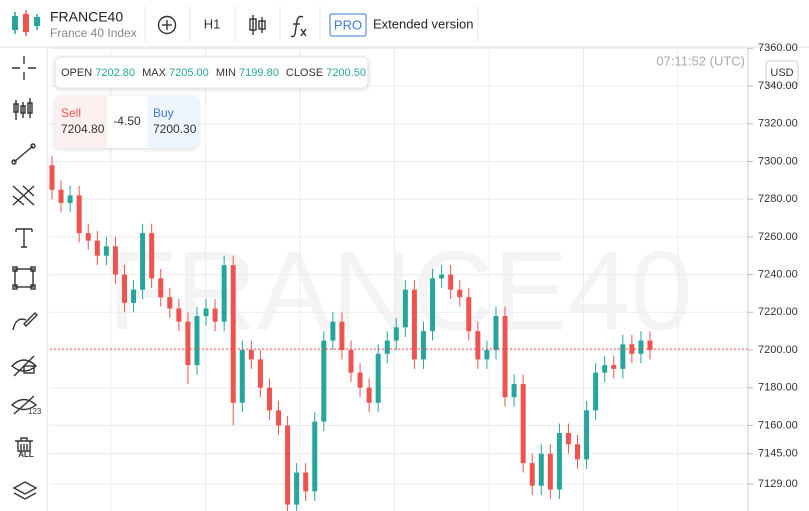  What do you see at coordinates (24, 405) in the screenshot?
I see `hide-values-tool` at bounding box center [24, 405].